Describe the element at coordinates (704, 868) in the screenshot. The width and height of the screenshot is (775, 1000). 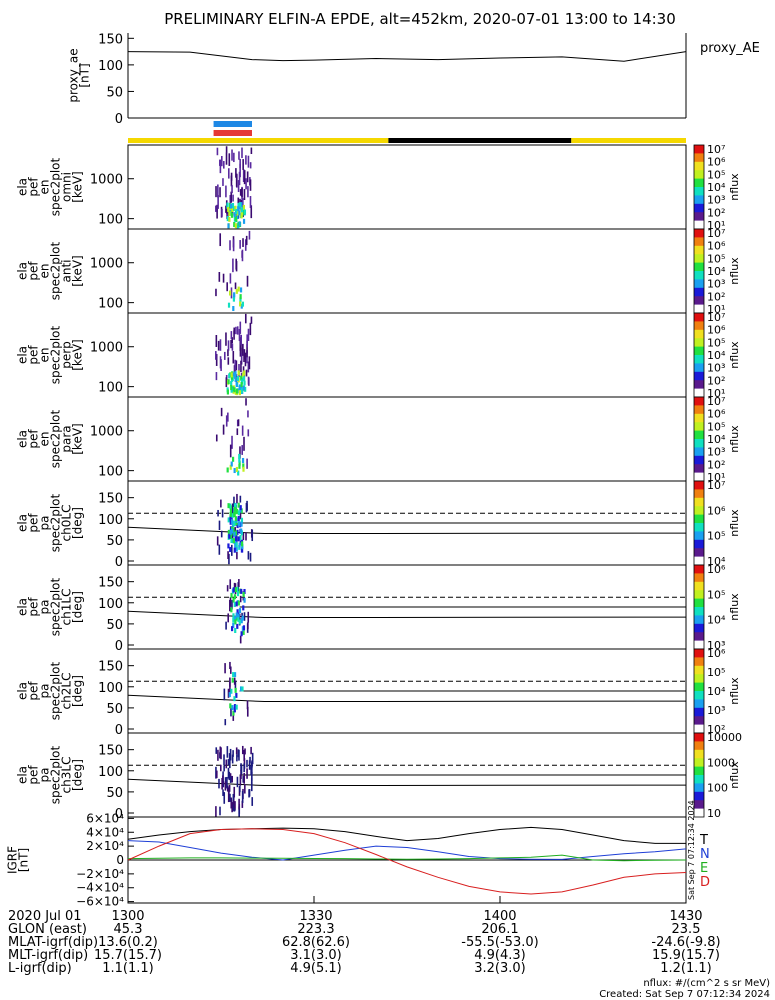
I see `igrf-legend-E: E` at that location.